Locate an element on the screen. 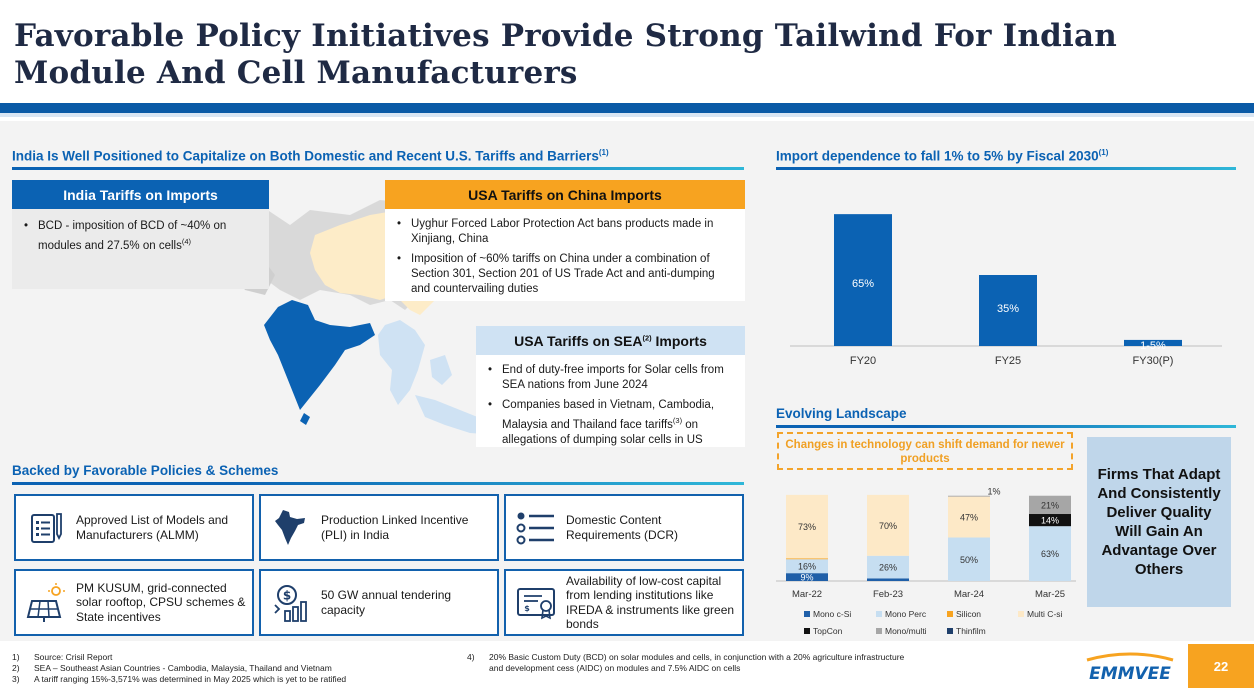 This screenshot has width=1254, height=688. policy-card-tendering: $ 50 GW annual tendering capacity is located at coordinates (379, 602).